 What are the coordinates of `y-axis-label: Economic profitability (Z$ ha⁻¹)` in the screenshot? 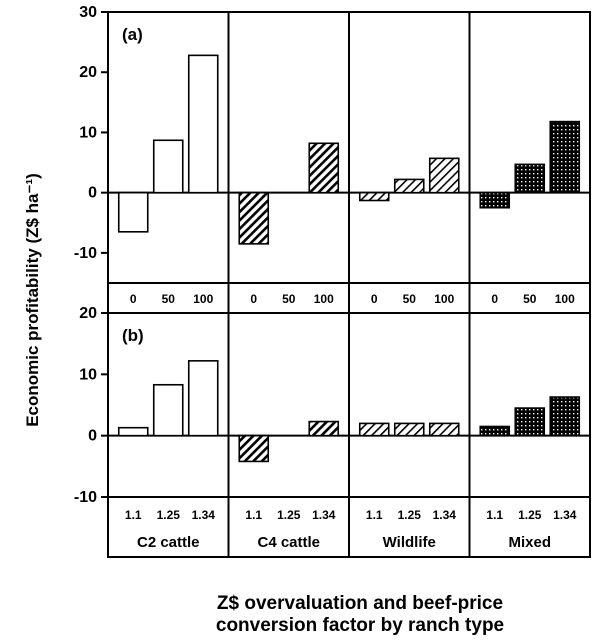 It's located at (32, 300).